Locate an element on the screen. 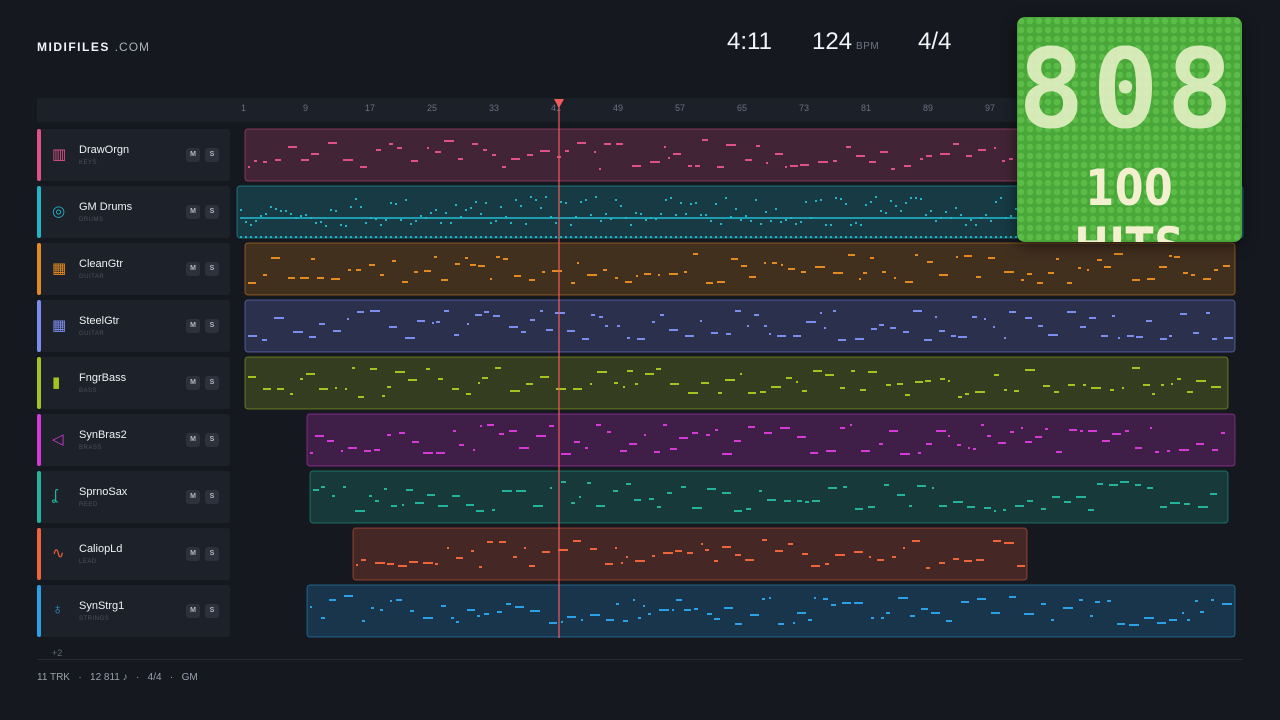 Image resolution: width=1280 pixels, height=720 pixels. track-header: ♁ SynStrg1 STRINGS M S is located at coordinates (133, 611).